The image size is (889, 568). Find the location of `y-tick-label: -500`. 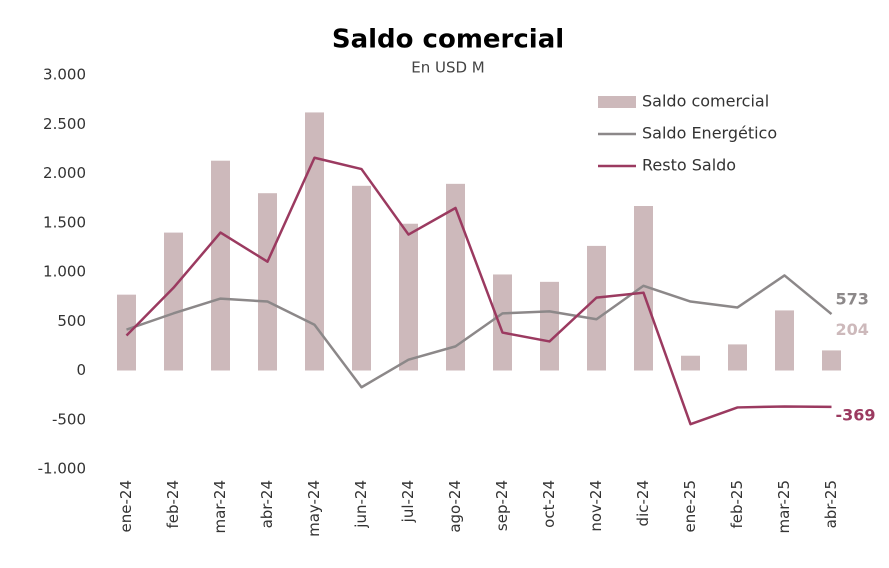

y-tick-label: -500 is located at coordinates (69, 419).